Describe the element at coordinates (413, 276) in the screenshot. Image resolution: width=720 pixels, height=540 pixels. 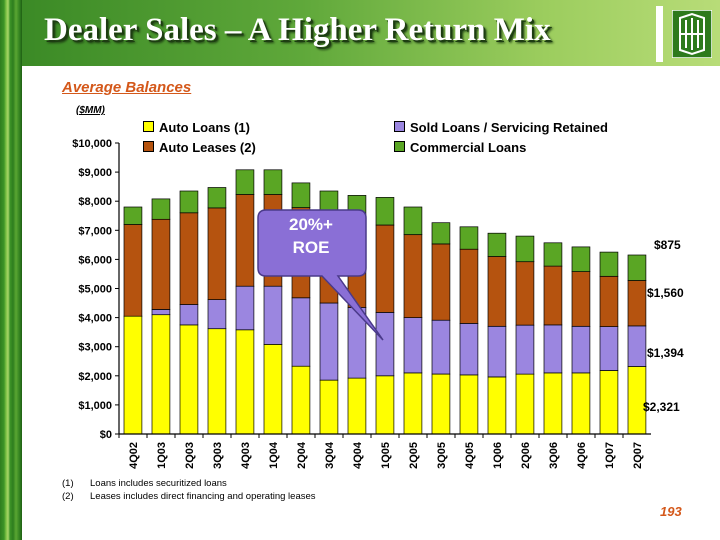
I see `bar-segment-auto-leases-2-2q05` at that location.